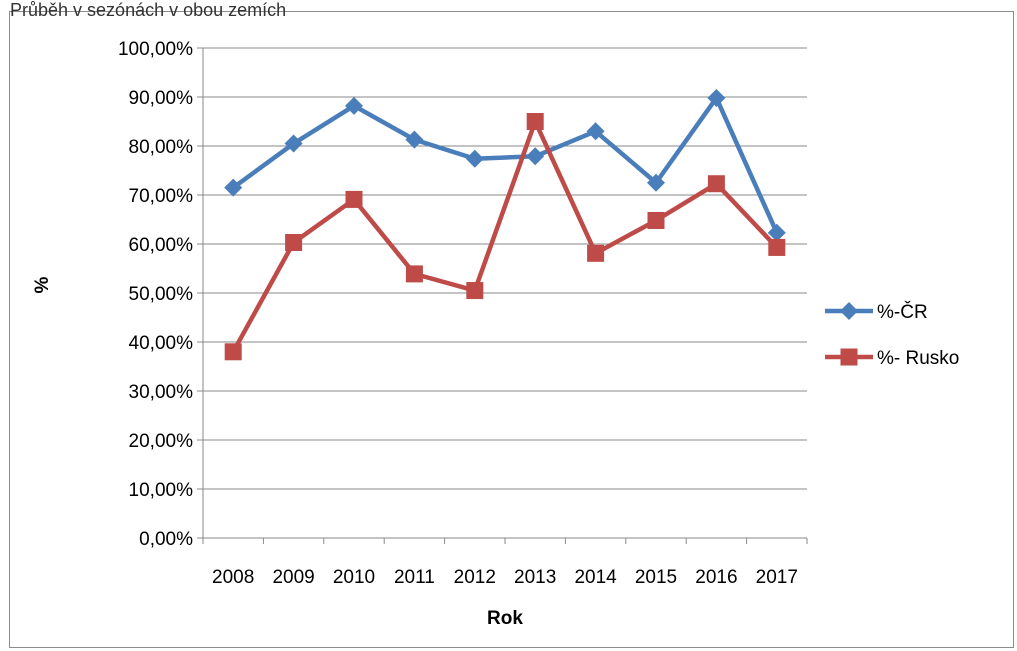 This screenshot has width=1017, height=651. Describe the element at coordinates (716, 577) in the screenshot. I see `x-tick-label: 2016` at that location.